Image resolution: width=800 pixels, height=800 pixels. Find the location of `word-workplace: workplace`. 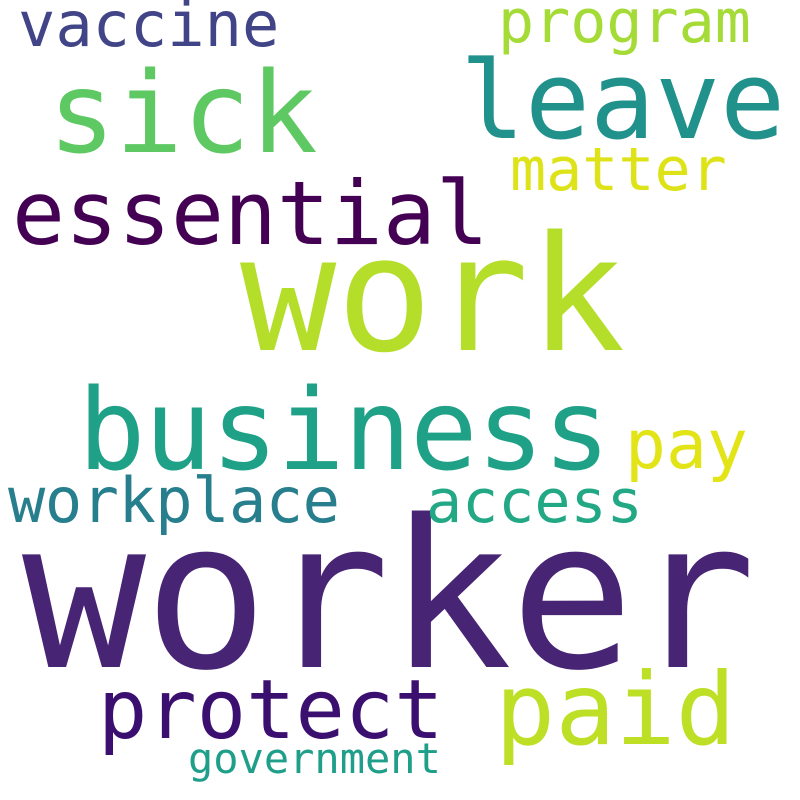

word-workplace: workplace is located at coordinates (174, 500).